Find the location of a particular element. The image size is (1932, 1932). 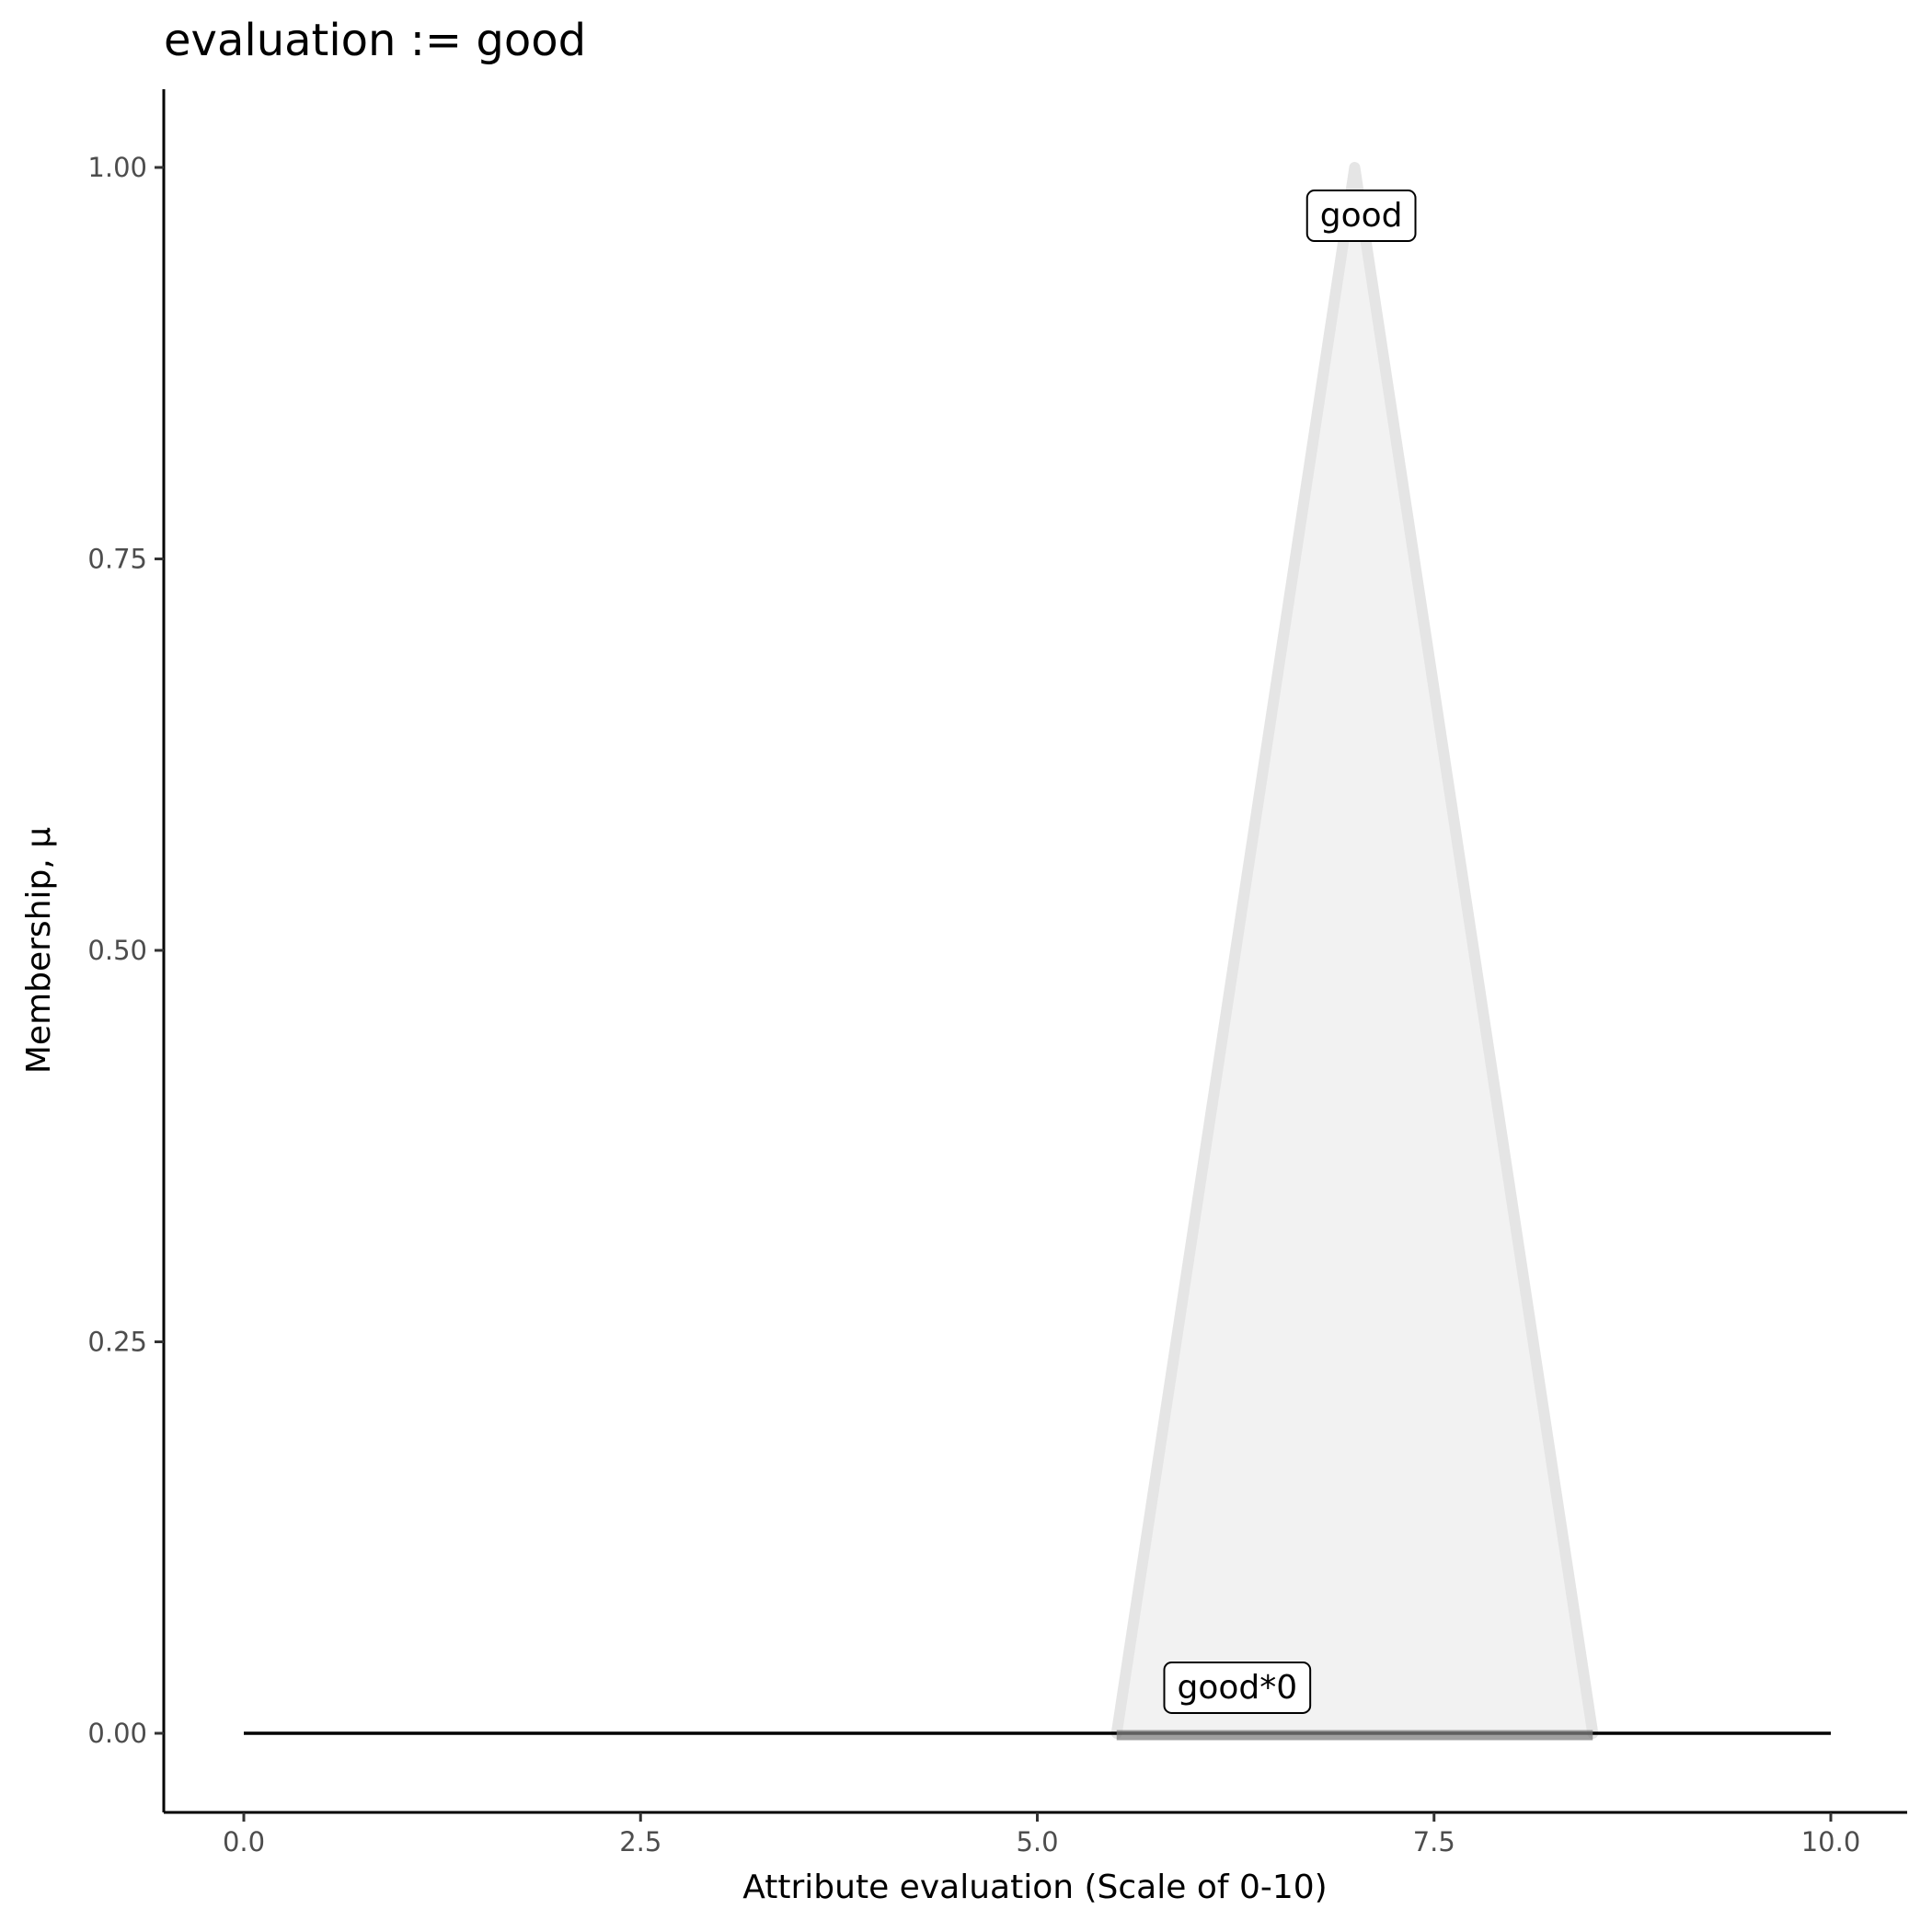

y-tick-label: 0.50 is located at coordinates (117, 951).